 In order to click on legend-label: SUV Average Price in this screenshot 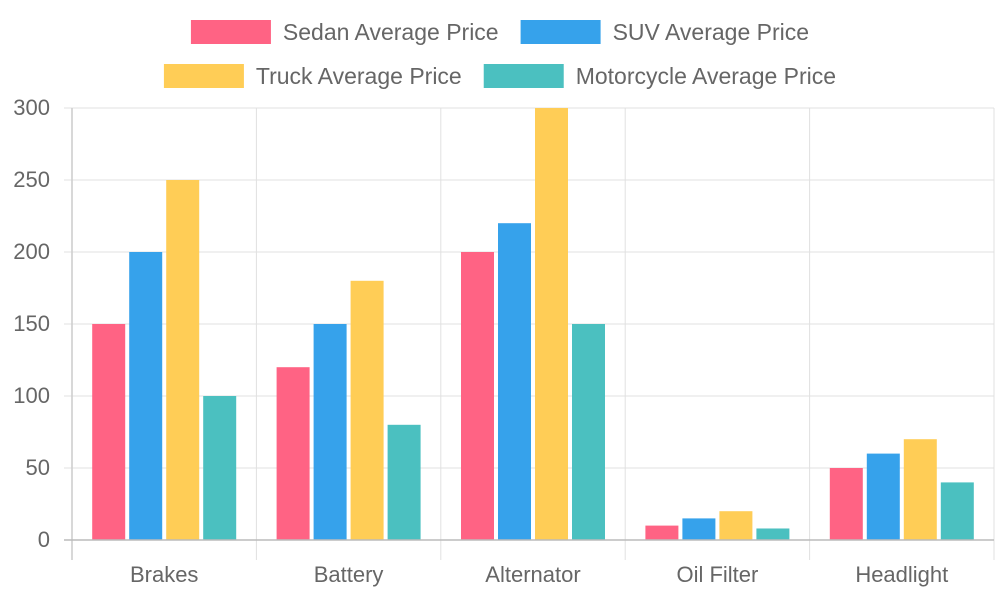, I will do `click(711, 32)`.